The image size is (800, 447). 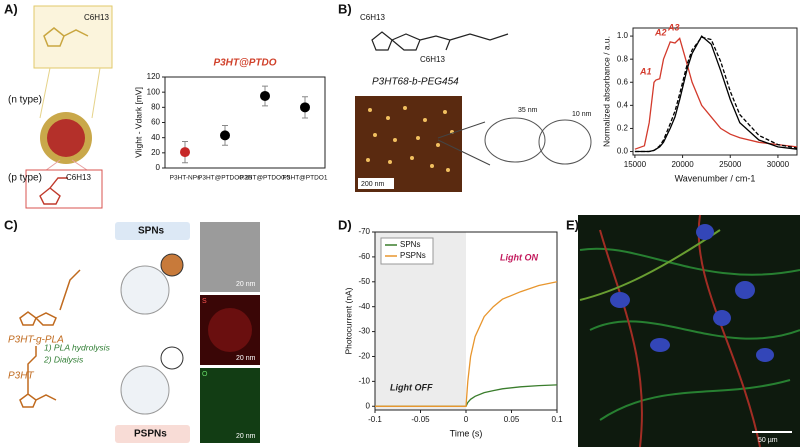 I want to click on x-axis-label: Wavenumber / cm-1, so click(x=715, y=178).